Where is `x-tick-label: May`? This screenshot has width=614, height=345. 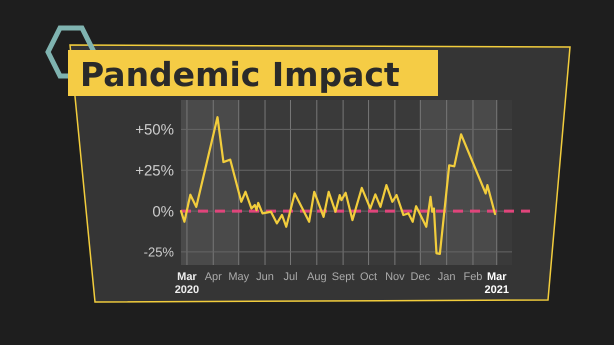 x-tick-label: May is located at coordinates (239, 277).